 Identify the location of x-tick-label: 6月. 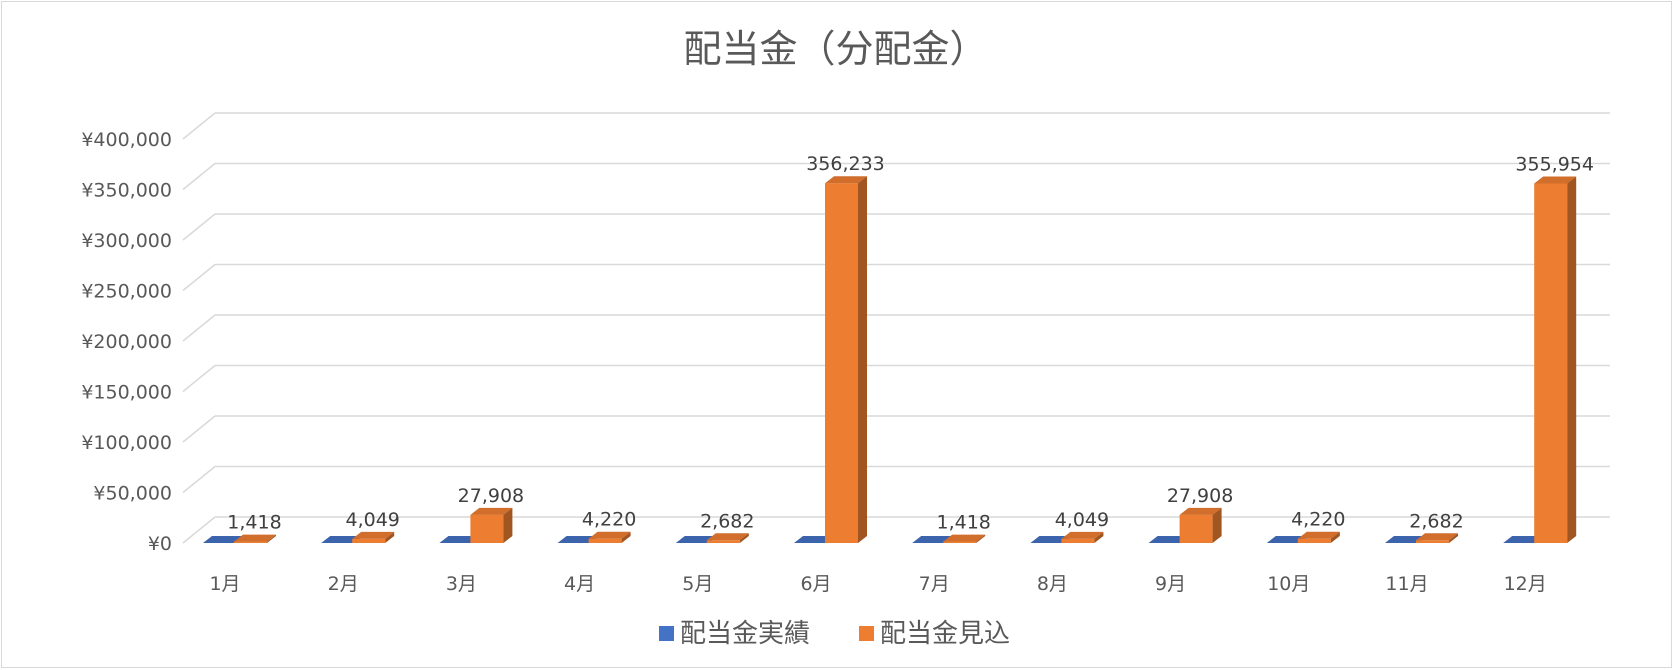
(815, 584).